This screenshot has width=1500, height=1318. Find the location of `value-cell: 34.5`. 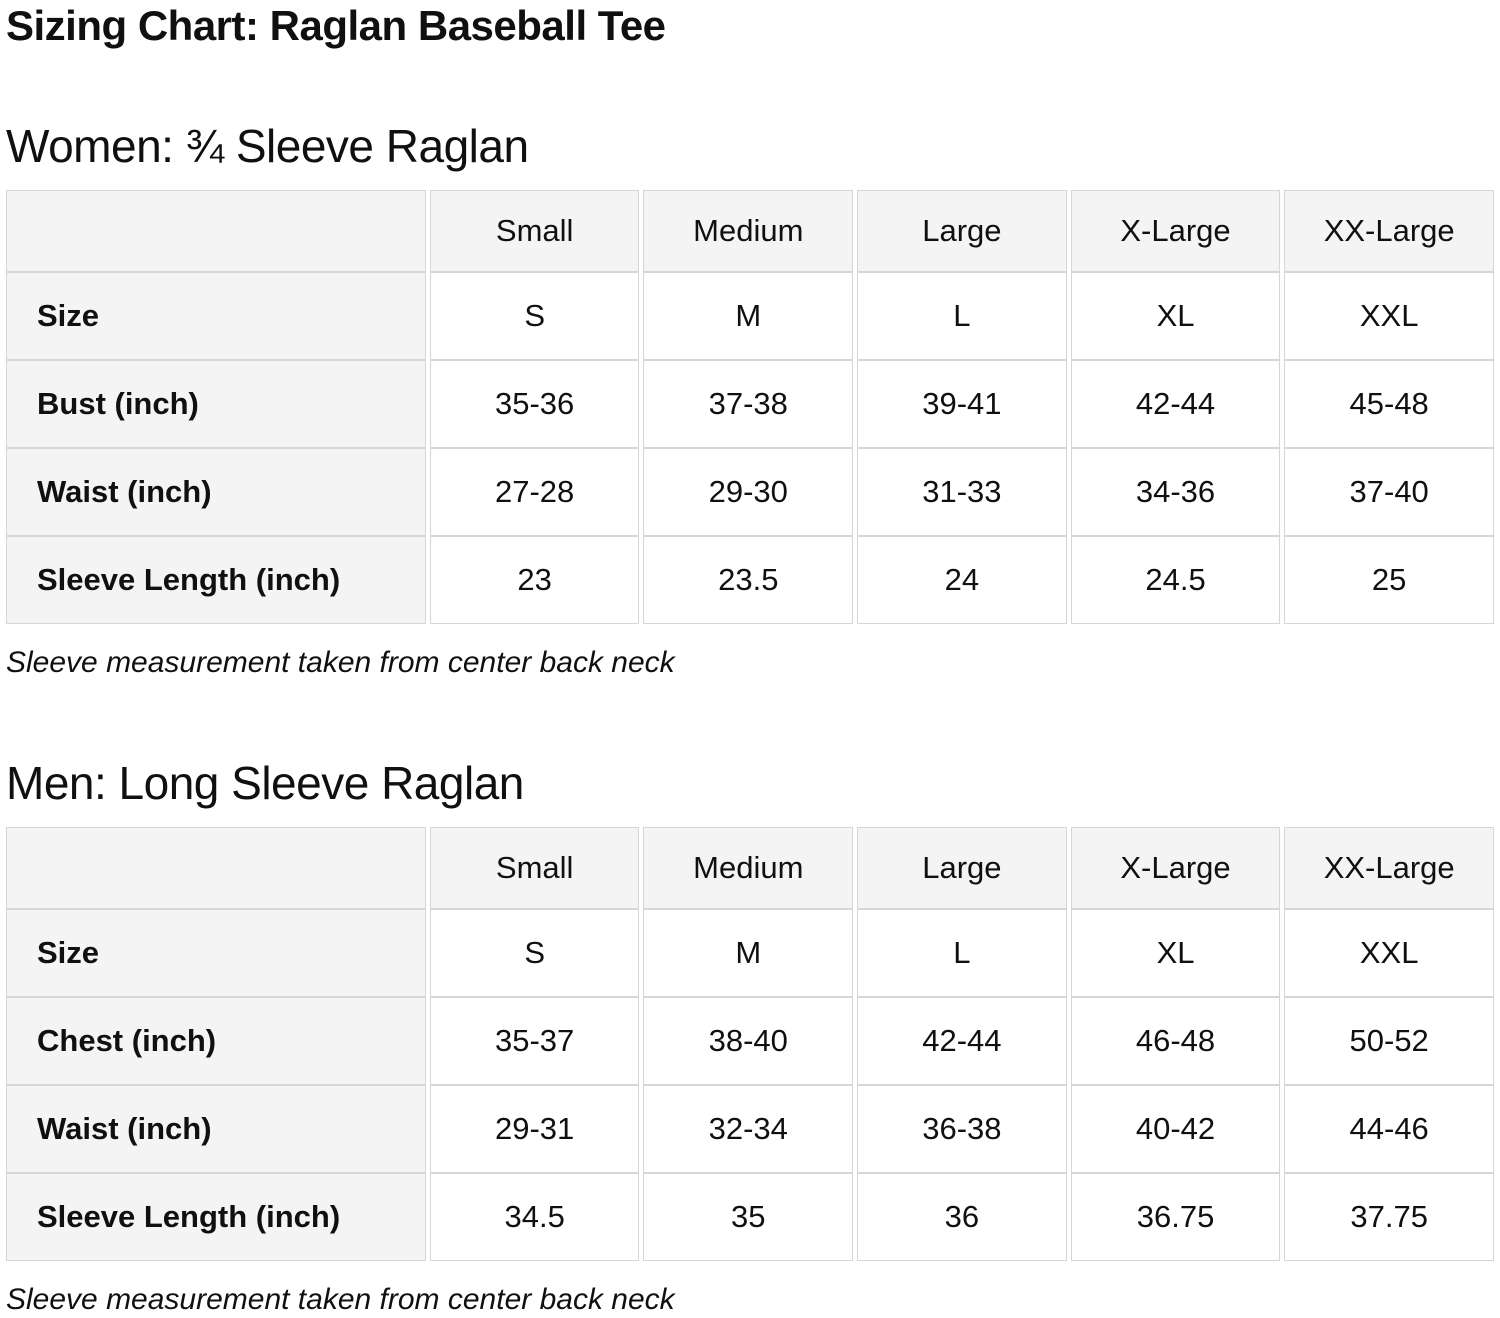

value-cell: 34.5 is located at coordinates (534, 1217).